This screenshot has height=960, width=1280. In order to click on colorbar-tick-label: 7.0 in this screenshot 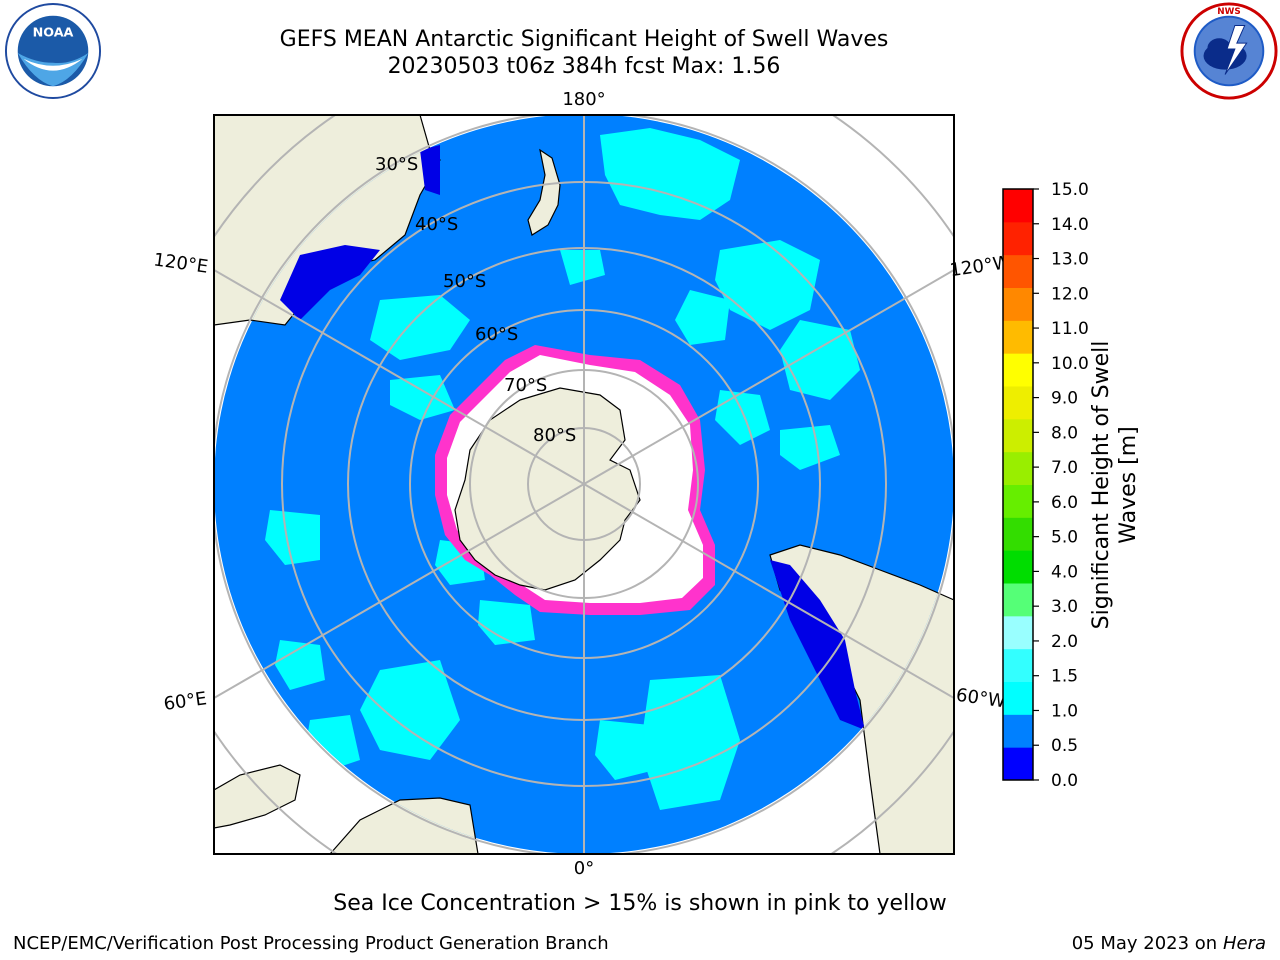, I will do `click(1064, 468)`.